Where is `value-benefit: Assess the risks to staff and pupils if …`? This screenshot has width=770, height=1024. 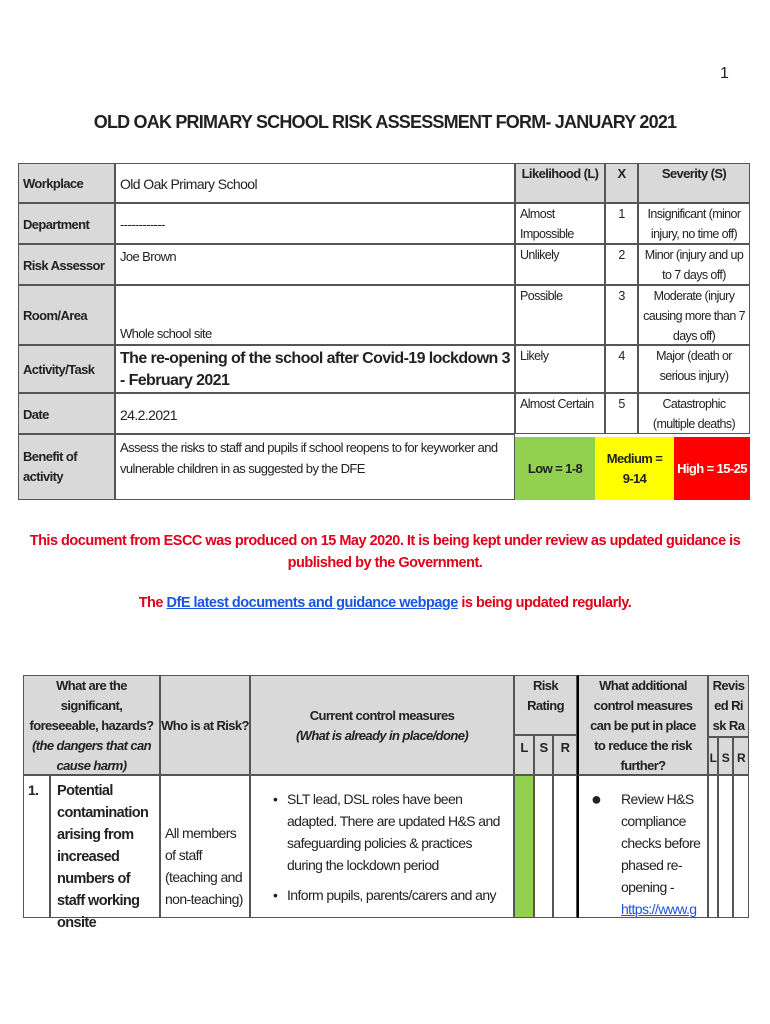
value-benefit: Assess the risks to staff and pupils if … is located at coordinates (315, 467).